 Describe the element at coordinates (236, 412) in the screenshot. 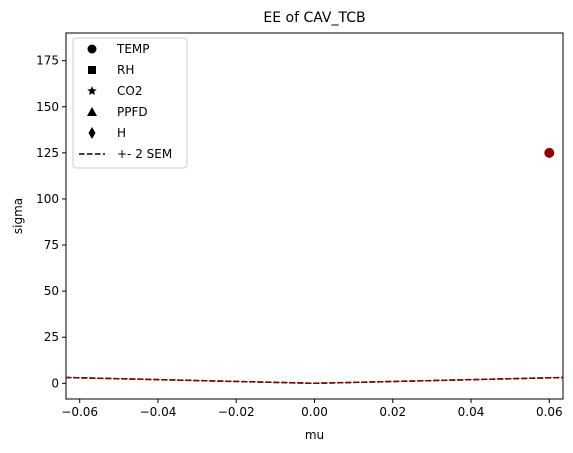

I see `x-tick-label: −0.02` at that location.